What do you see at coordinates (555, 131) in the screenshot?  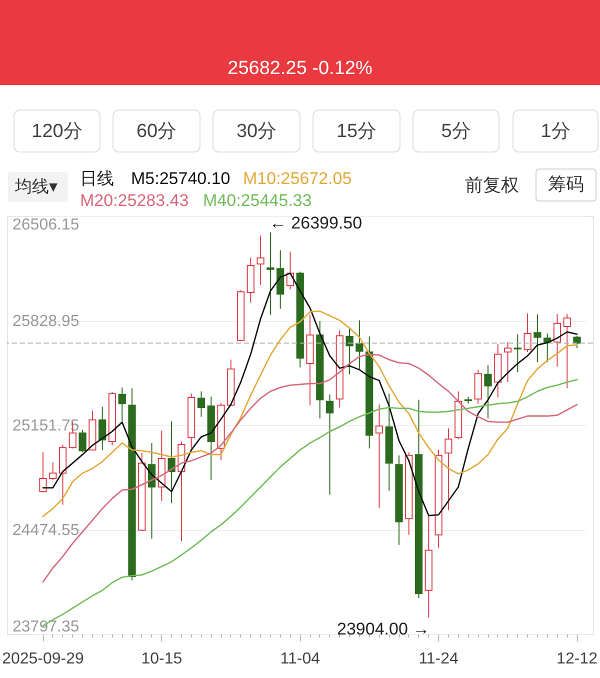 I see `text: 1分` at bounding box center [555, 131].